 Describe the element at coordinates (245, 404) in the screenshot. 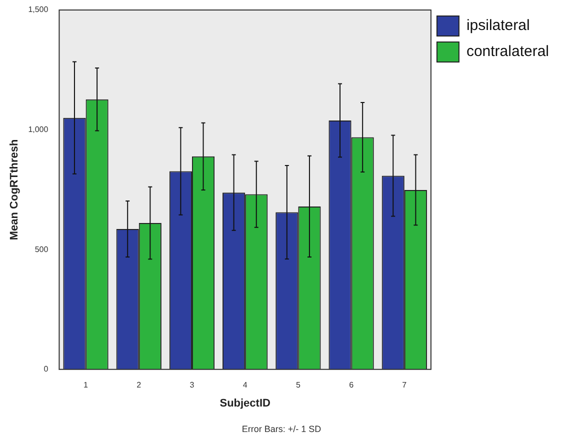

I see `x-axis-title: SubjectID` at that location.